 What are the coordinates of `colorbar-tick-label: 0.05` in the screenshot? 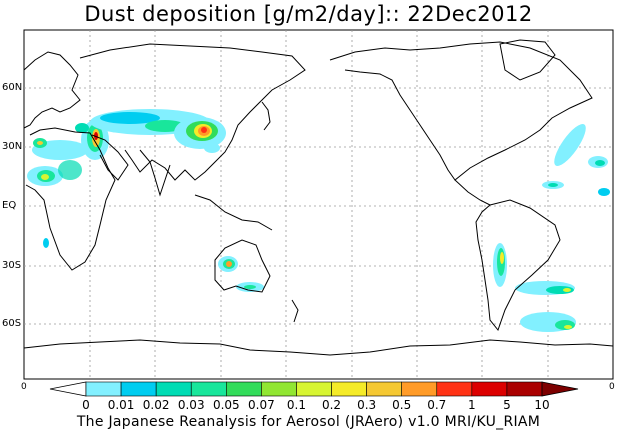 It's located at (226, 405).